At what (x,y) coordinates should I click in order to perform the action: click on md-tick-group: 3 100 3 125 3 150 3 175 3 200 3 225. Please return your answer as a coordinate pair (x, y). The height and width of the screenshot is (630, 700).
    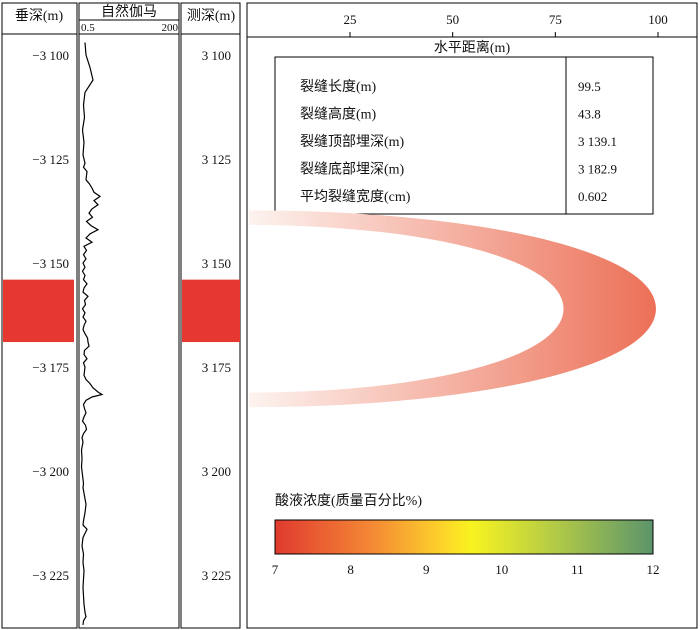
    Looking at the image, I should click on (216, 315).